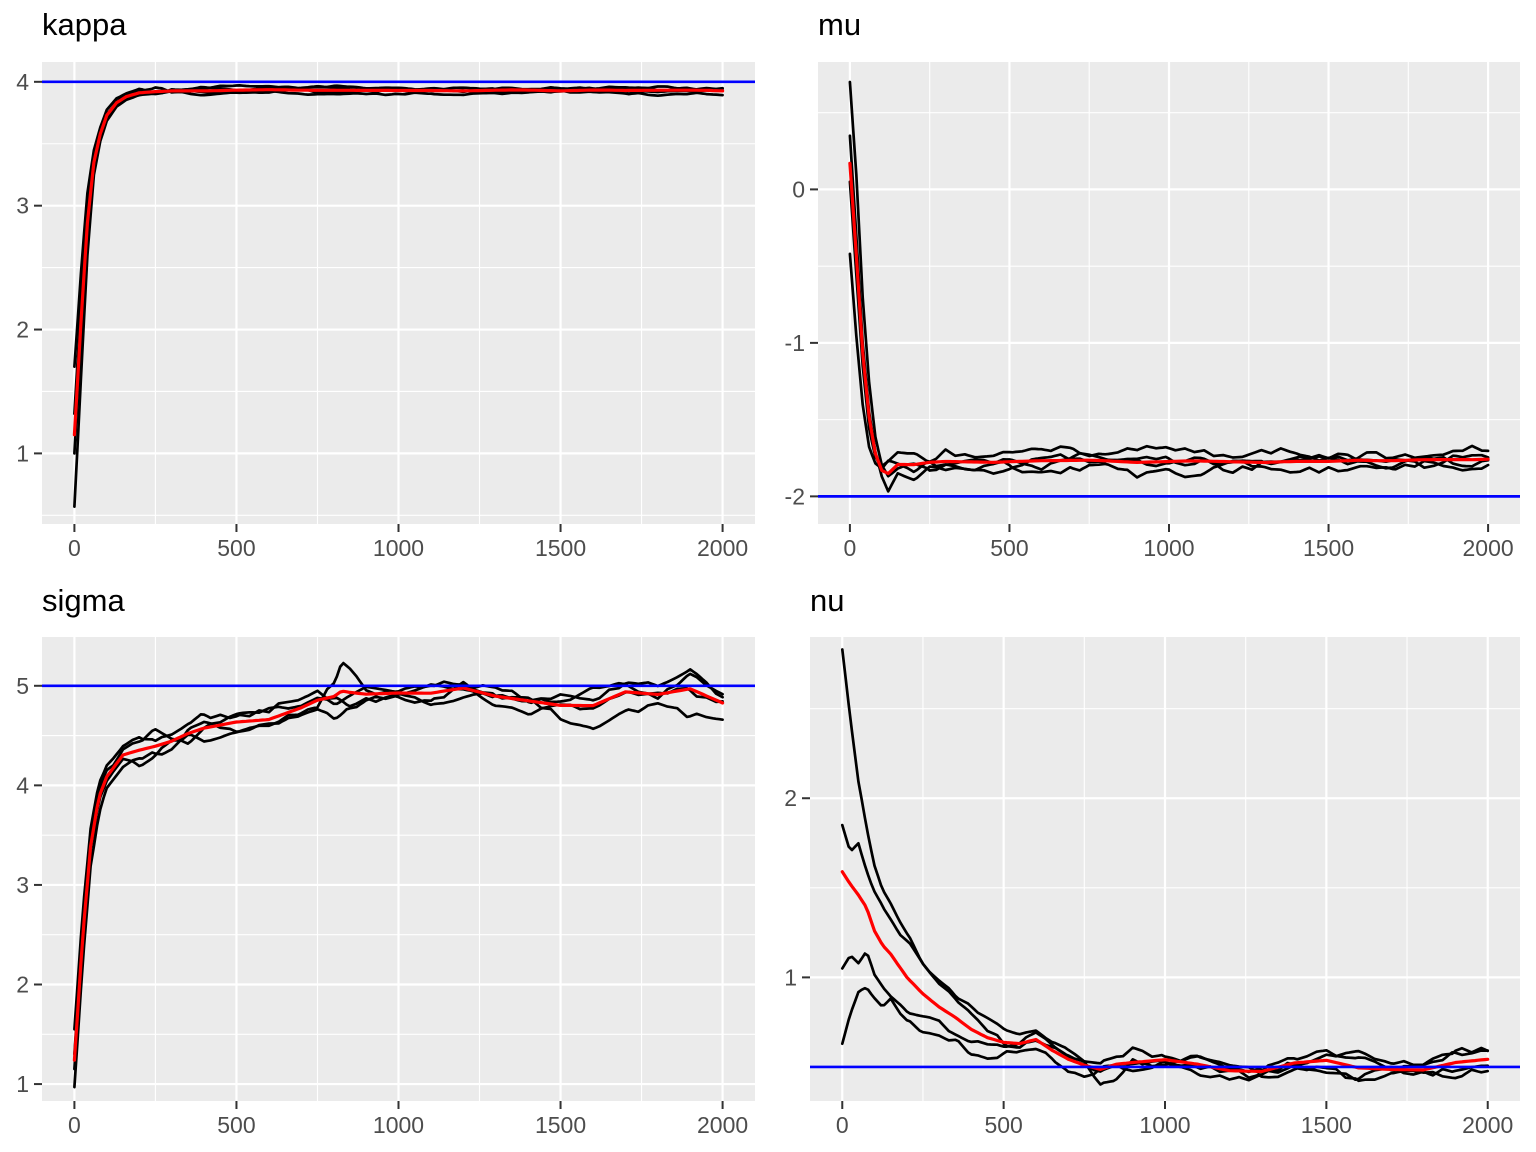 This screenshot has width=1536, height=1152. I want to click on y-tick-label: -2, so click(795, 496).